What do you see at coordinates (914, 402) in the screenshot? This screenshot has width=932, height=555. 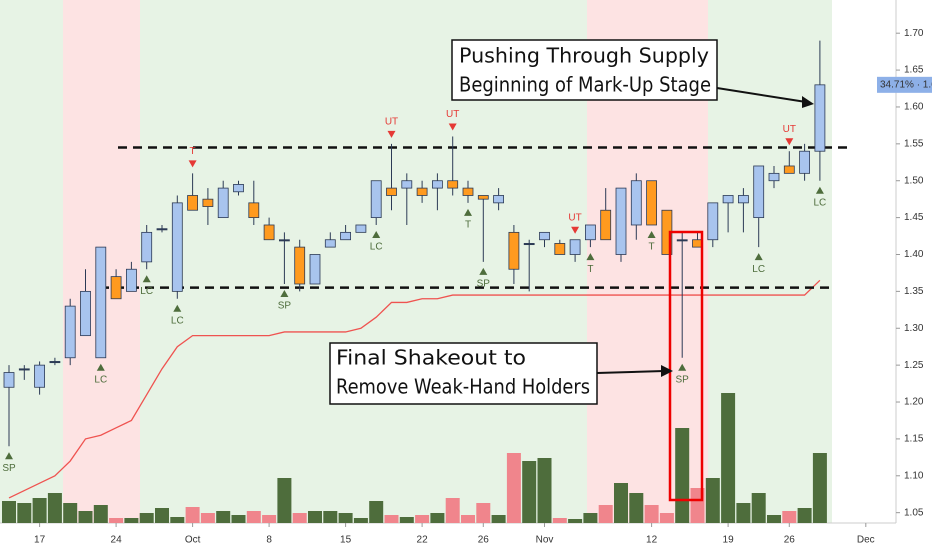 I see `y-tick-label: 1.20` at bounding box center [914, 402].